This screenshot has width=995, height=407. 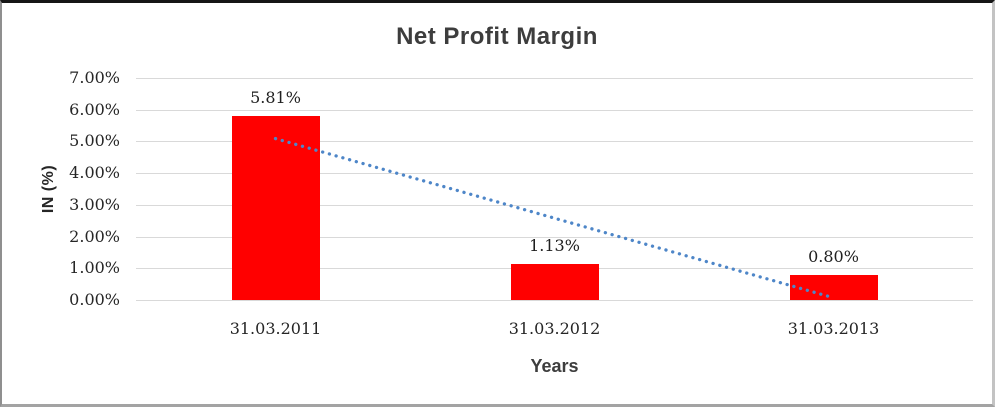 I want to click on y-tick-label: 1.00%, so click(x=94, y=268).